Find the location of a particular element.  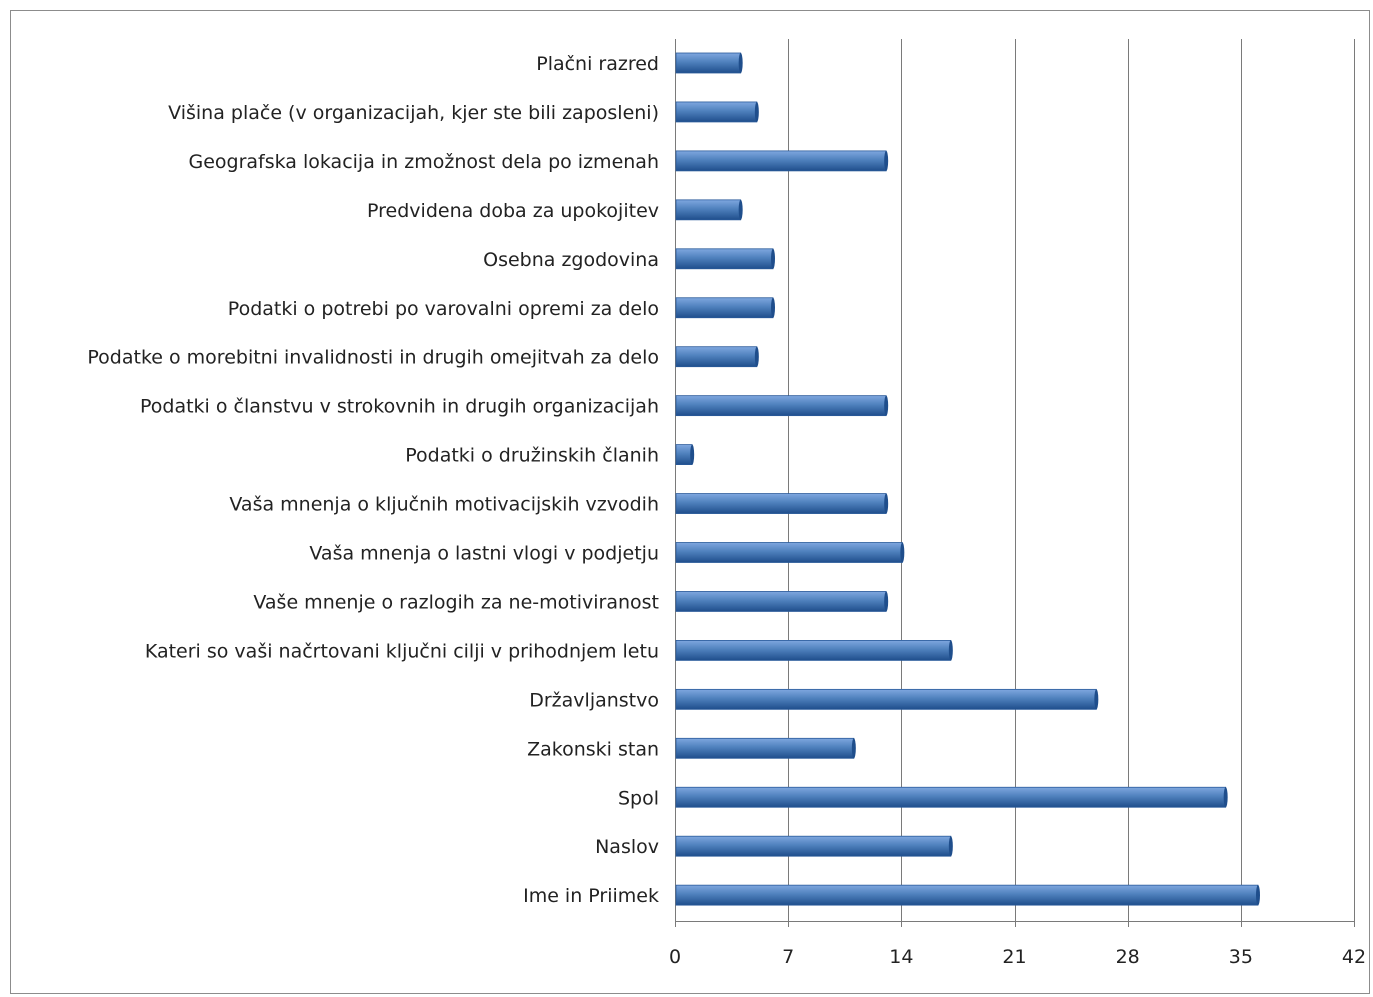

category-label: Vaša mnenja o lastni vlogi v podjetju is located at coordinates (484, 554).